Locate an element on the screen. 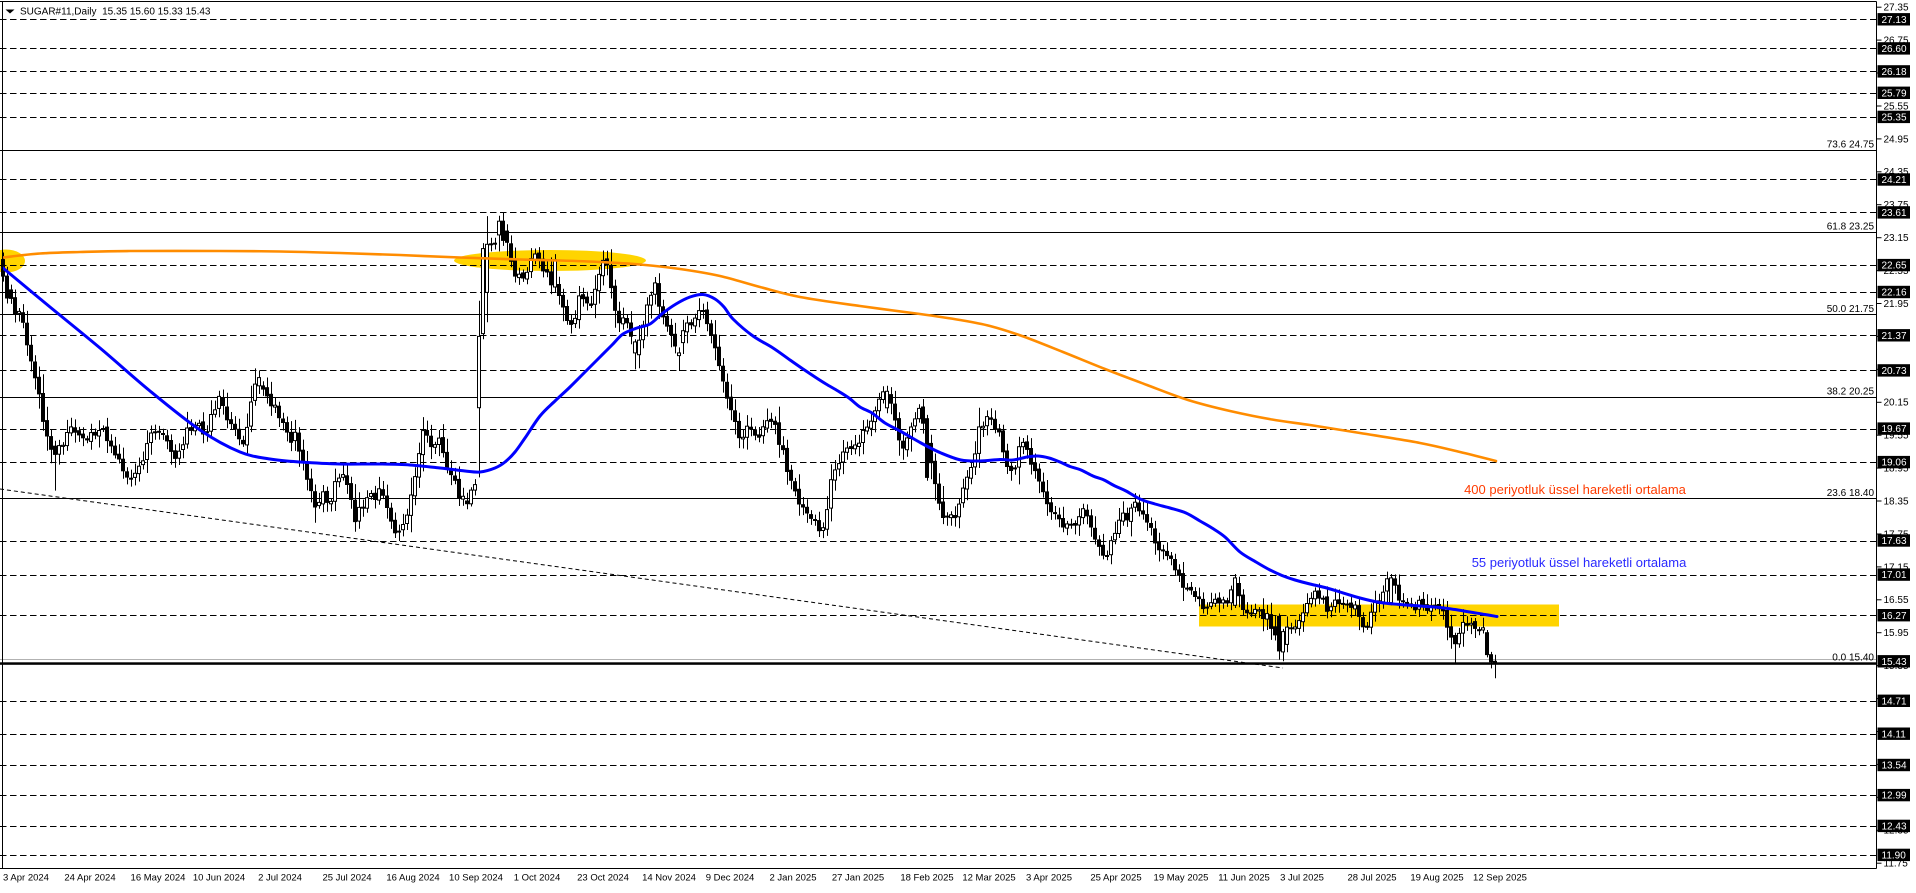  svg-text: 26.75 is located at coordinates (1896, 41).